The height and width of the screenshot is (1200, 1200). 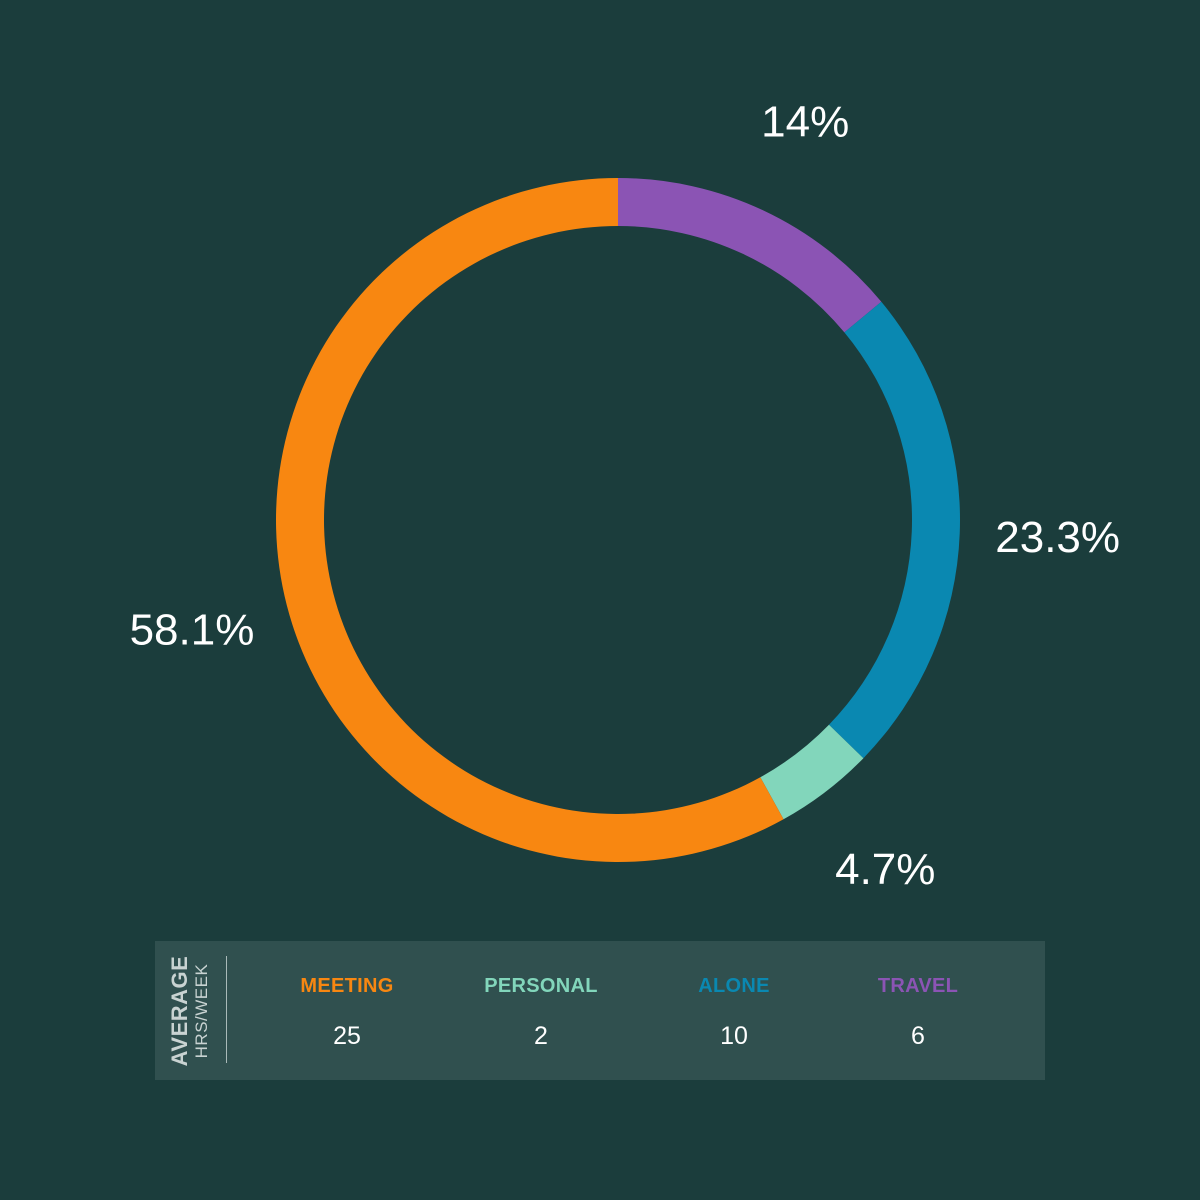 I want to click on donut-slice-travel, so click(x=750, y=255).